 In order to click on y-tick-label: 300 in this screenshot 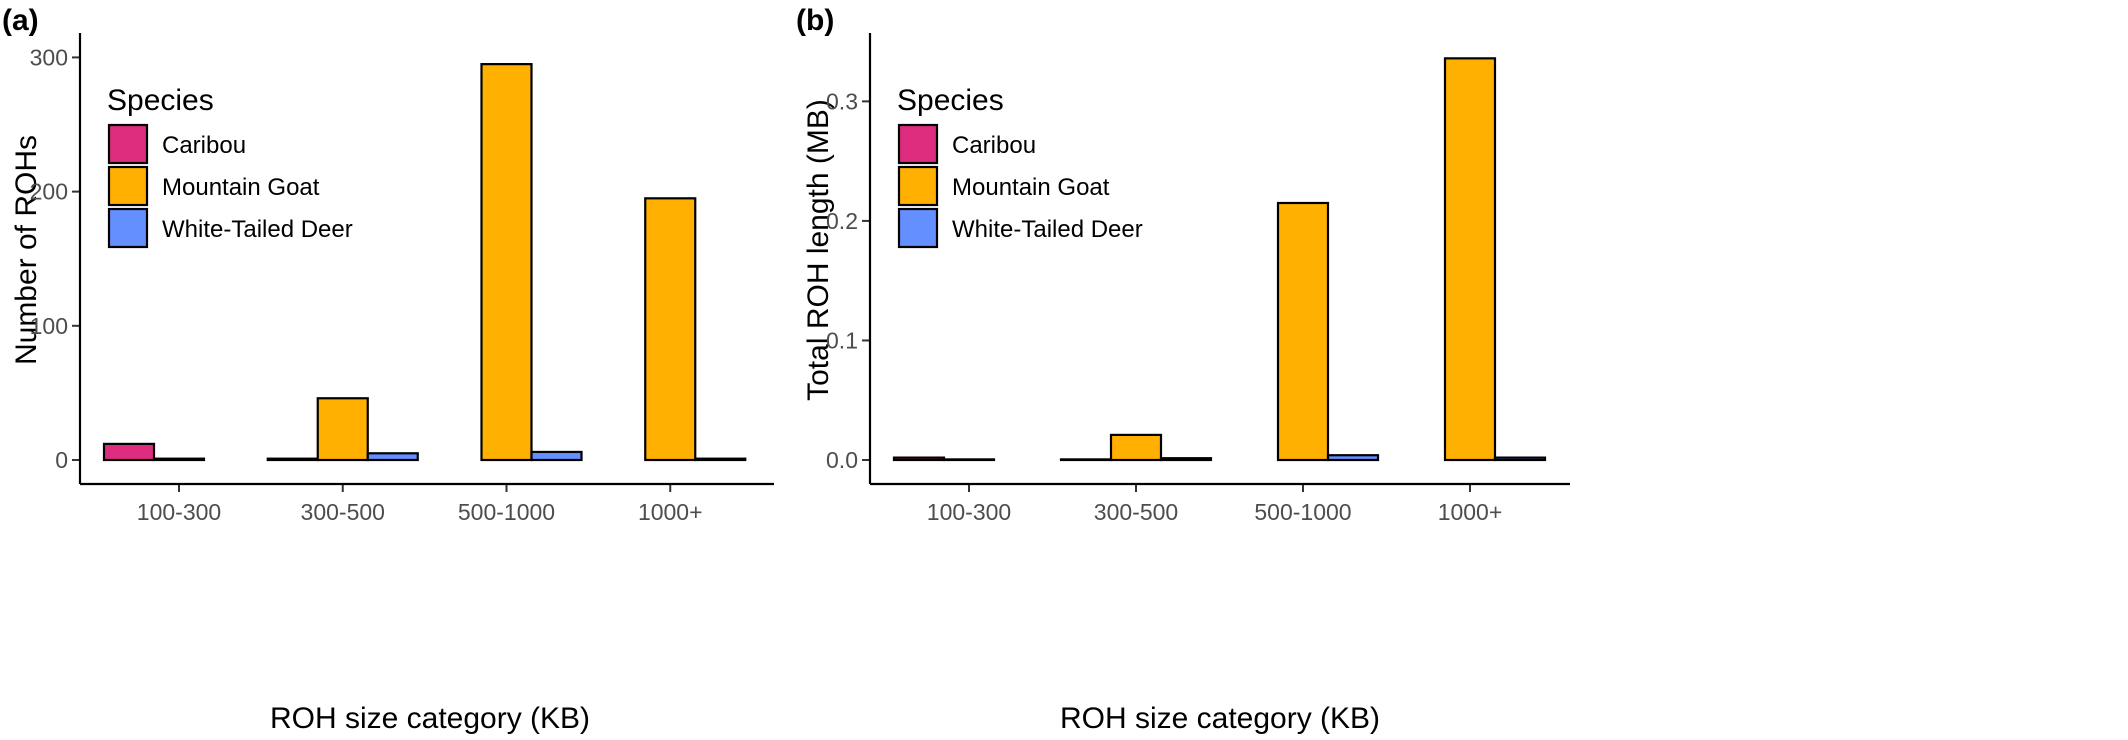, I will do `click(49, 57)`.